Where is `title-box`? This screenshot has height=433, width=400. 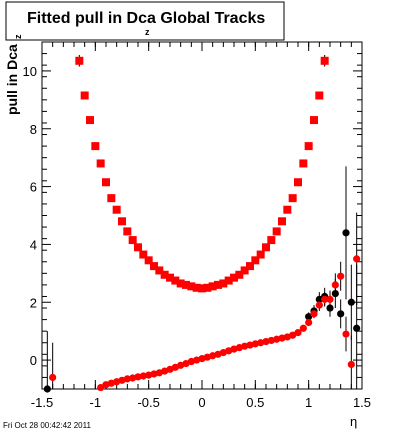 title-box is located at coordinates (145, 21).